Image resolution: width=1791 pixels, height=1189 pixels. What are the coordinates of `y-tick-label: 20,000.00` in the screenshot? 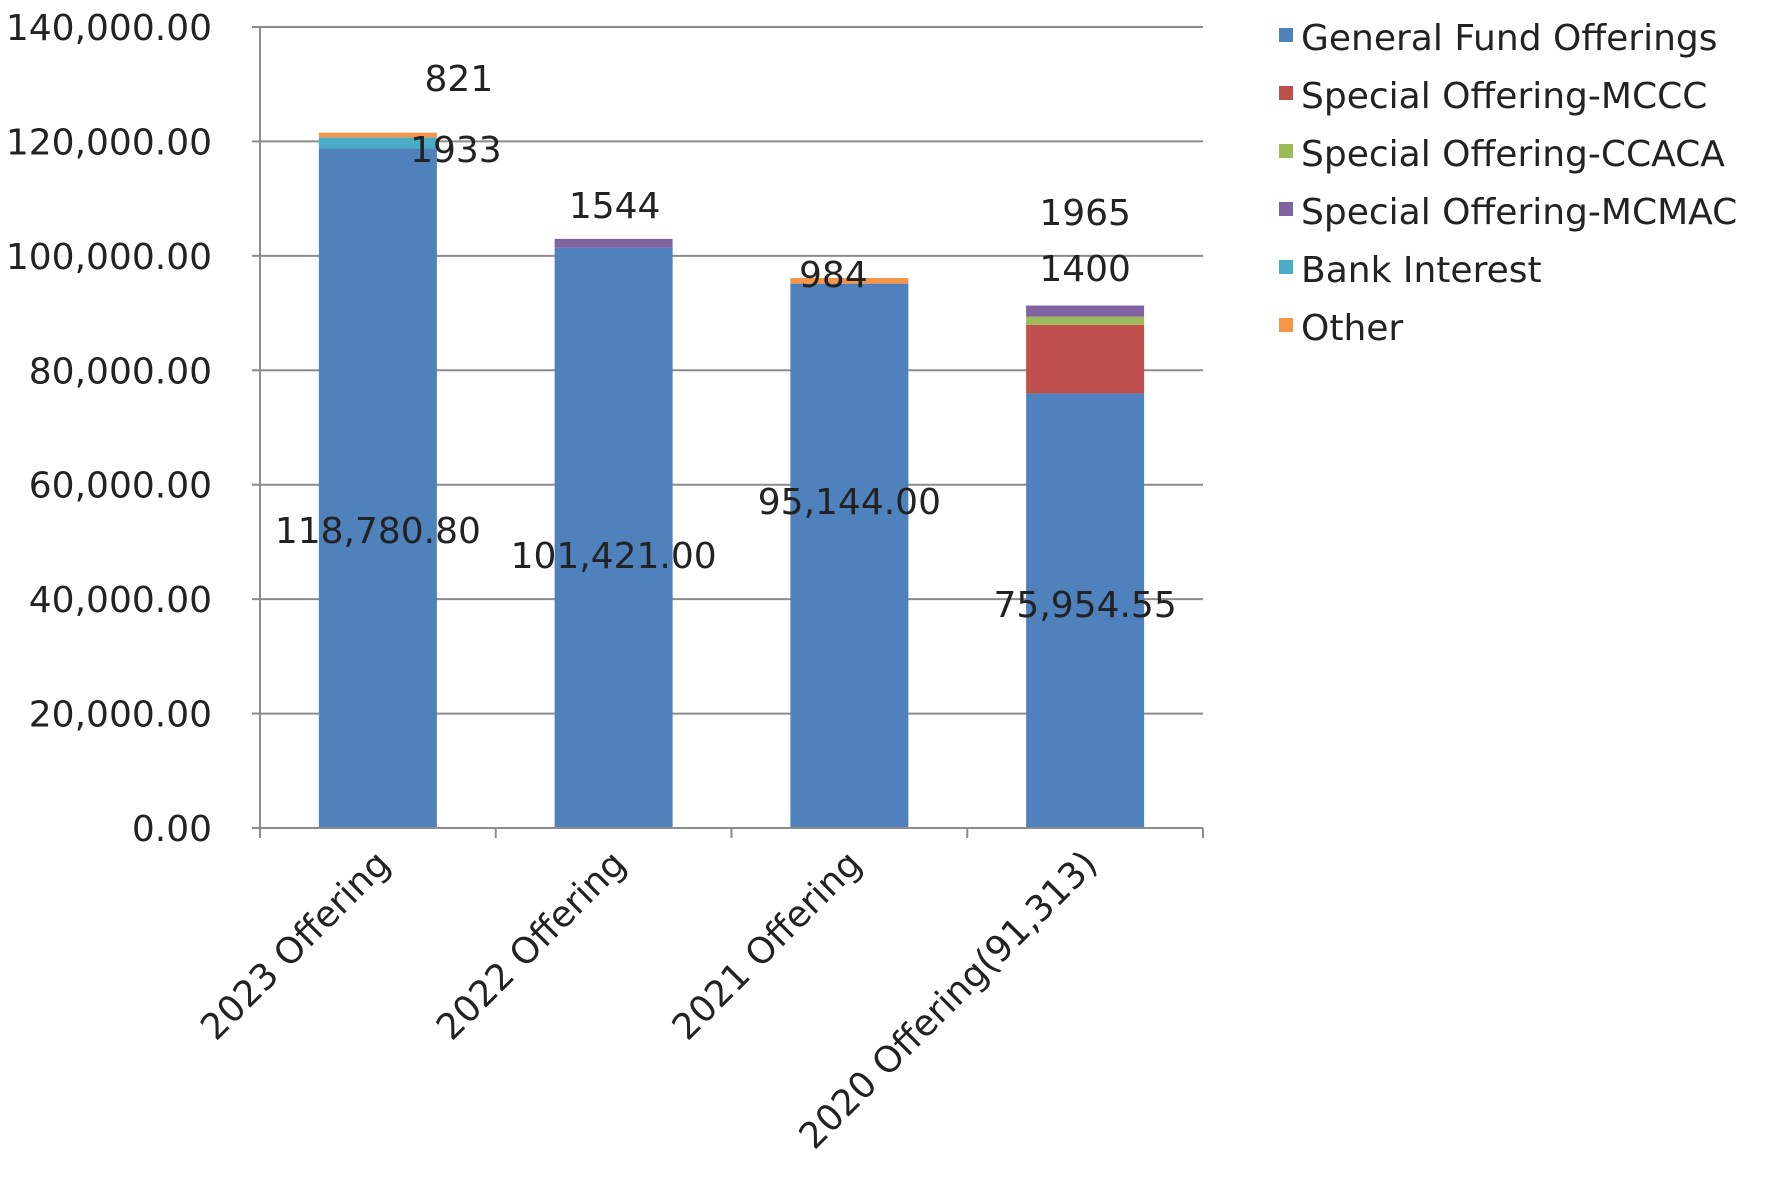 It's located at (120, 715).